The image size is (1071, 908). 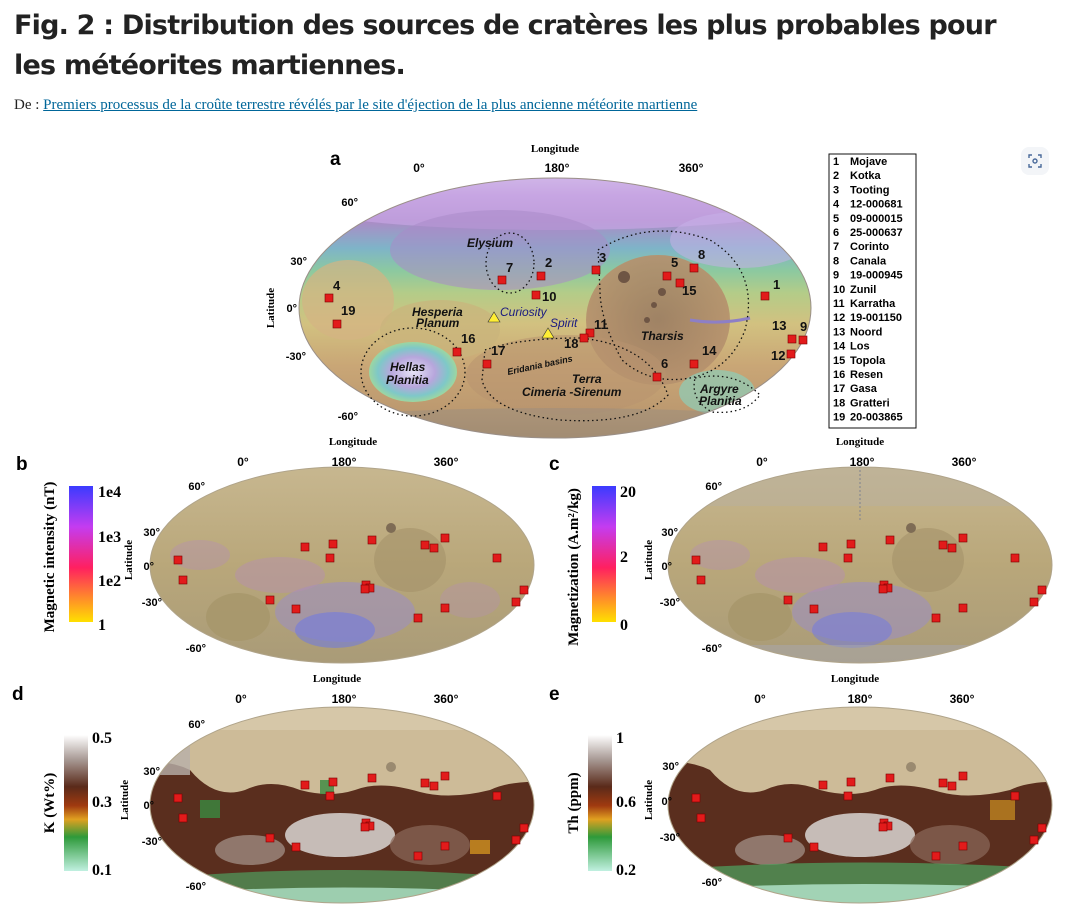 I want to click on panel-c-bottom-axis-title: Longitude, so click(x=855, y=679).